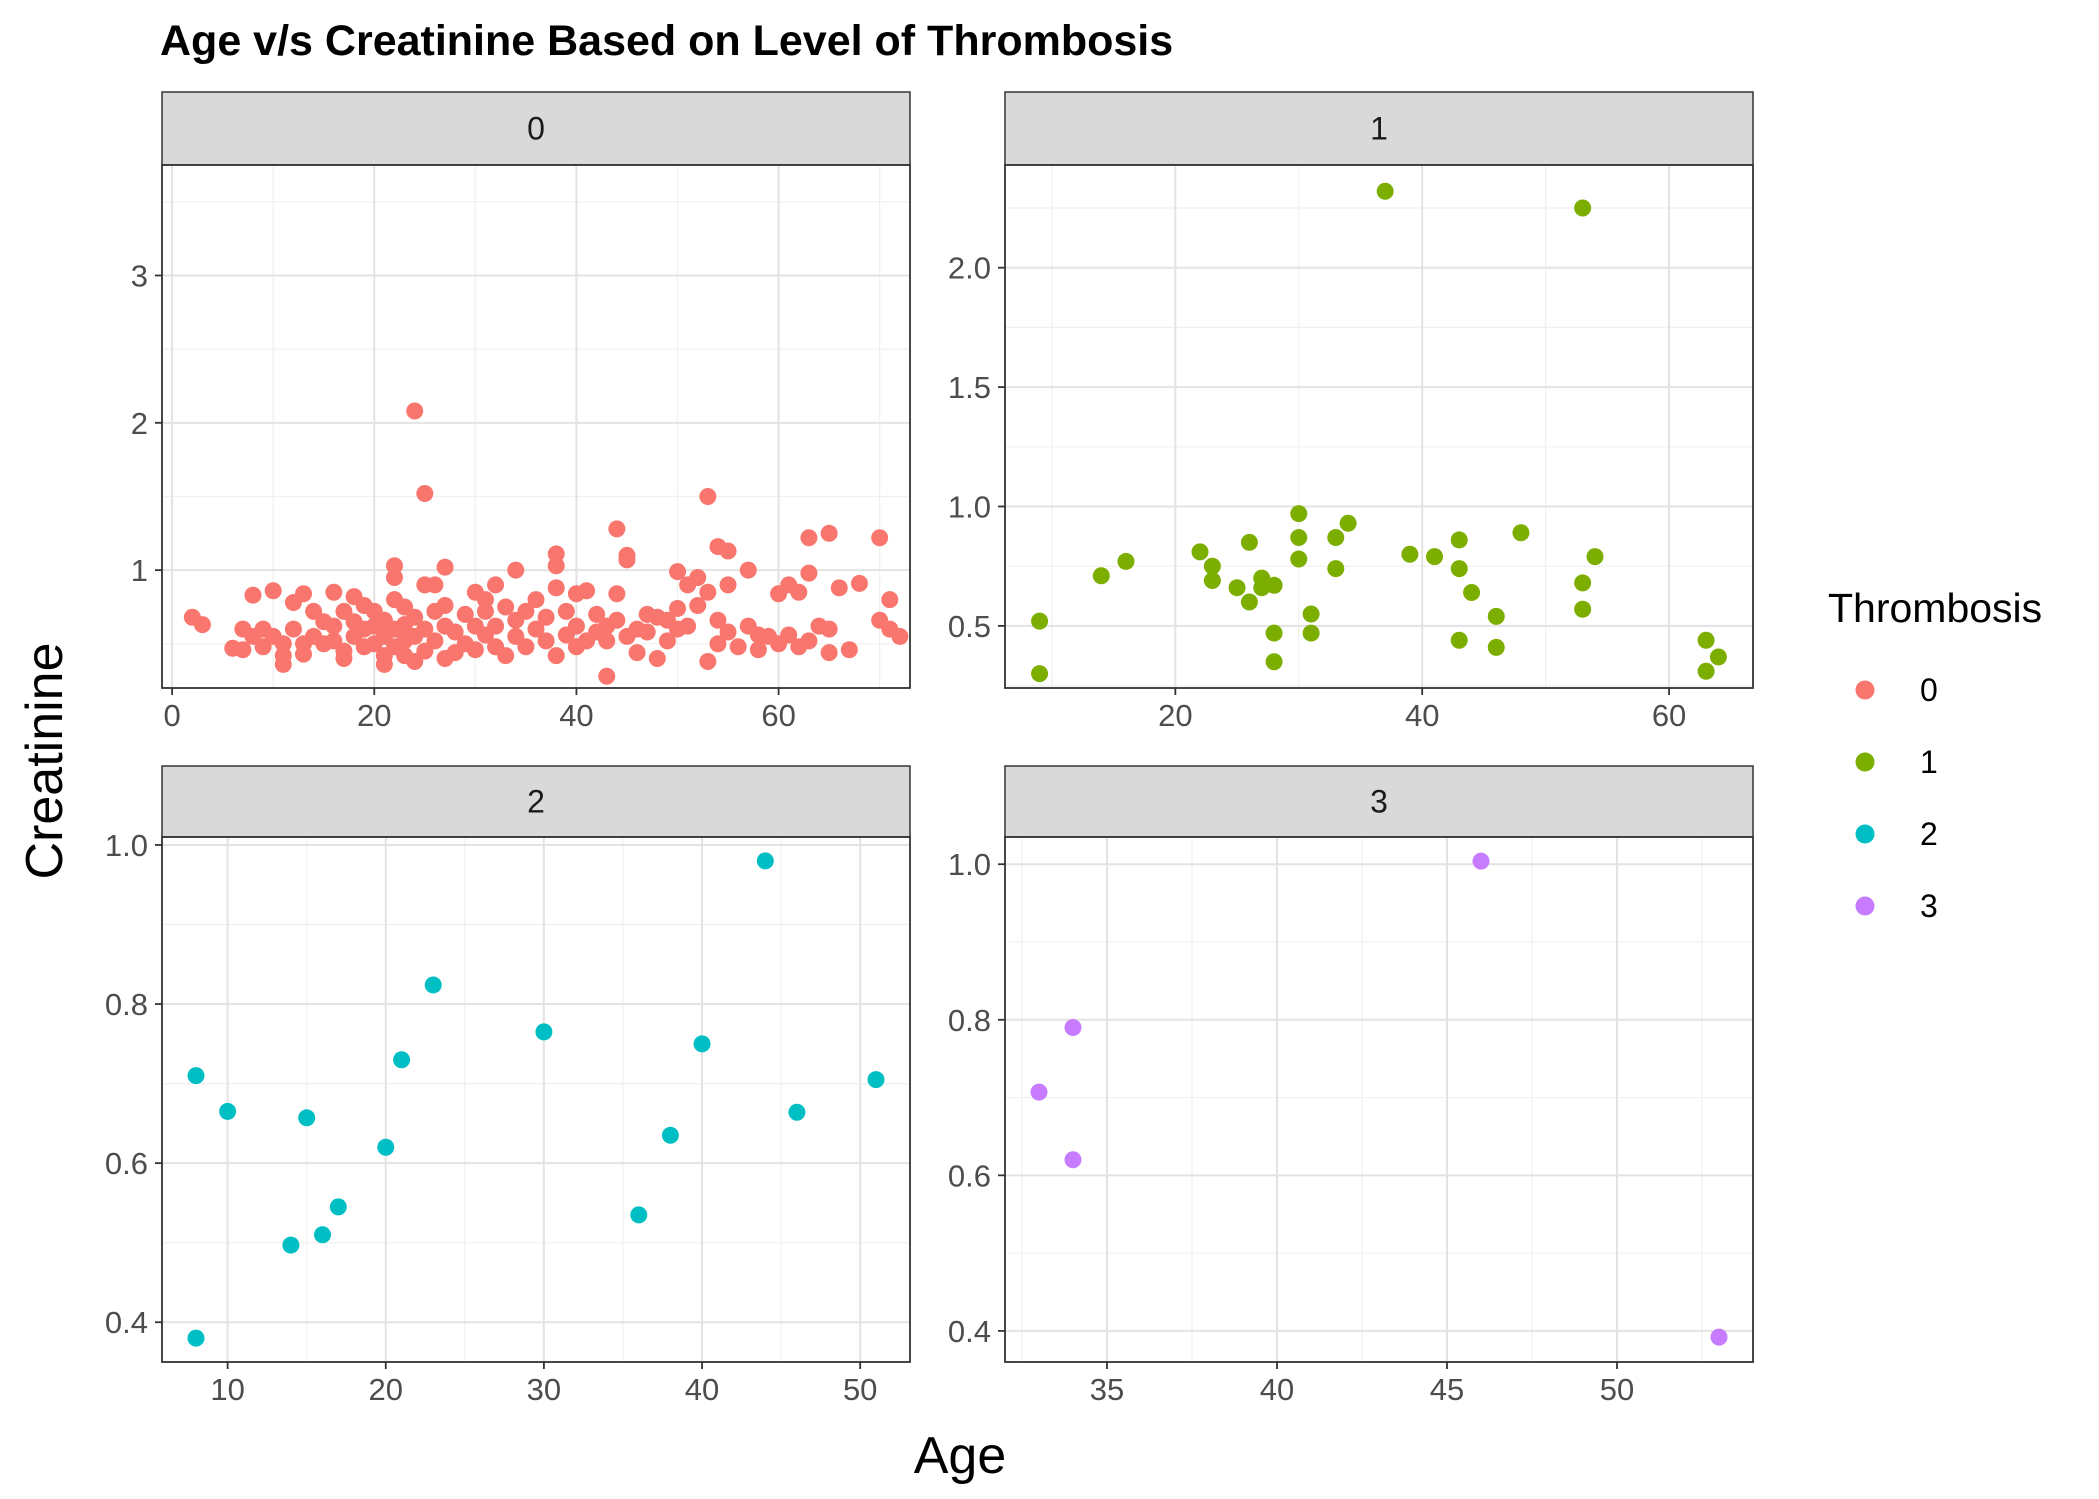 This screenshot has height=1499, width=2099. Describe the element at coordinates (227, 1389) in the screenshot. I see `x-tick-label: 10` at that location.